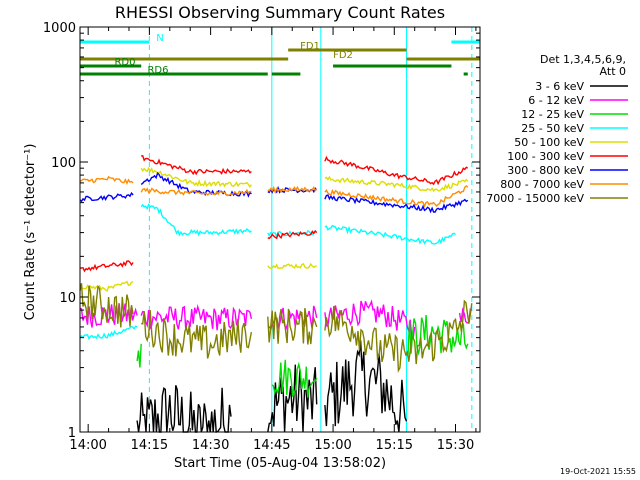 The width and height of the screenshot is (640, 480). What do you see at coordinates (159, 38) in the screenshot?
I see `flag-n-label: N` at bounding box center [159, 38].